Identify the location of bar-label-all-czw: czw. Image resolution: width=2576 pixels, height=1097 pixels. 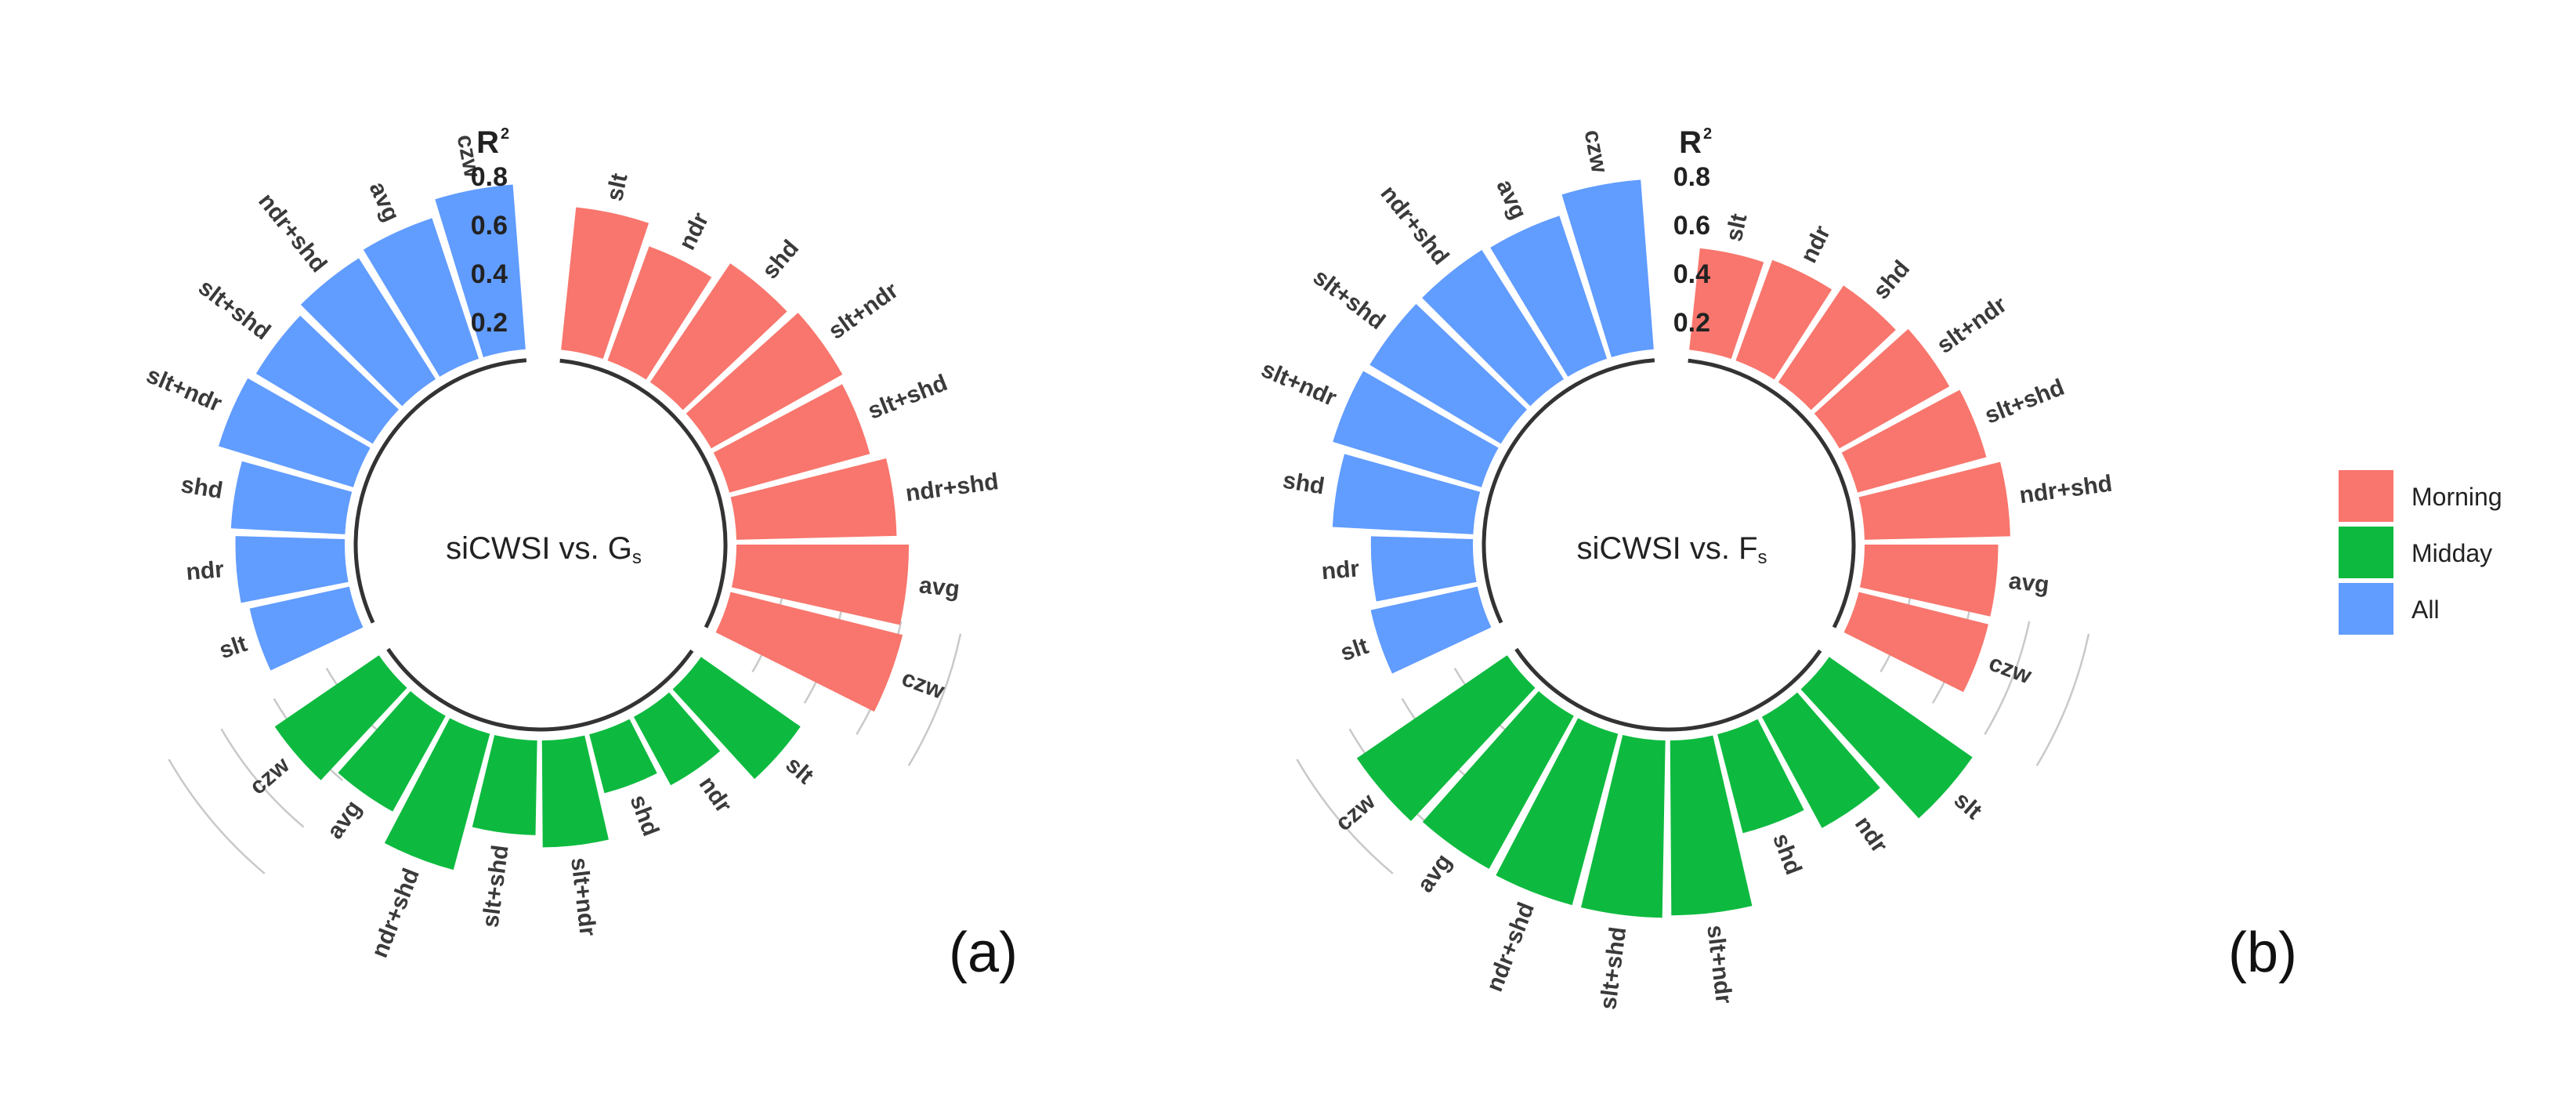
(1595, 152).